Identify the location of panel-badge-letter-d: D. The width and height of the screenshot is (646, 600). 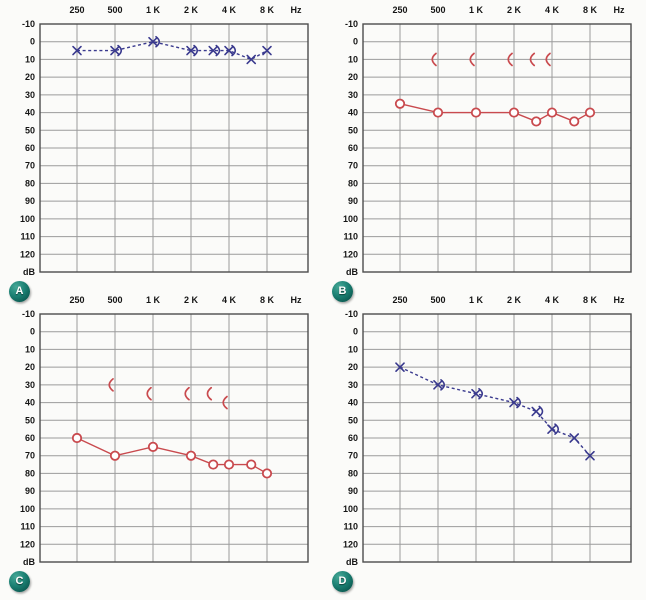
(342, 581).